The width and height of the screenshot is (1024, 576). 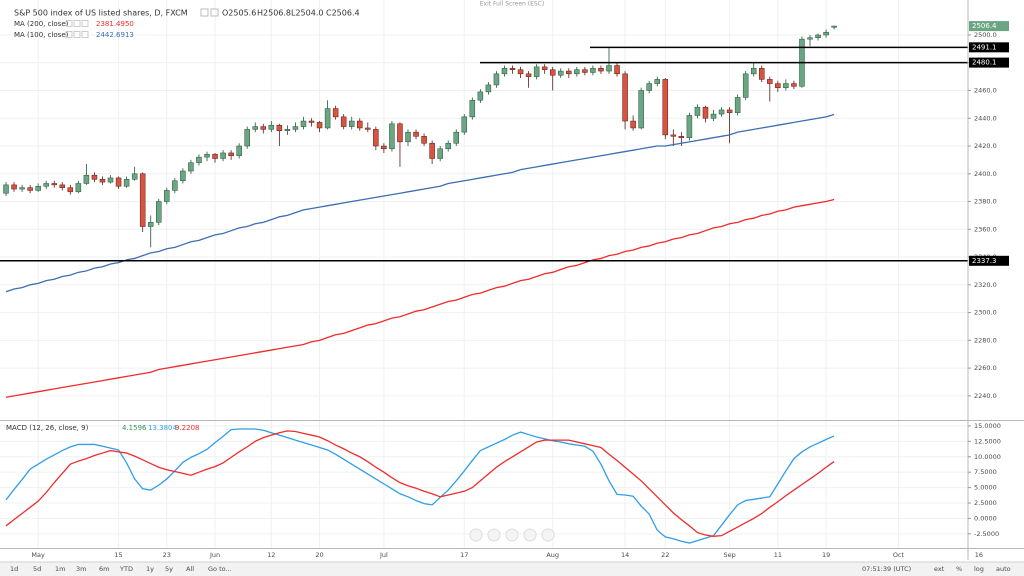 I want to click on y-tick-label: -2.5000, so click(x=986, y=534).